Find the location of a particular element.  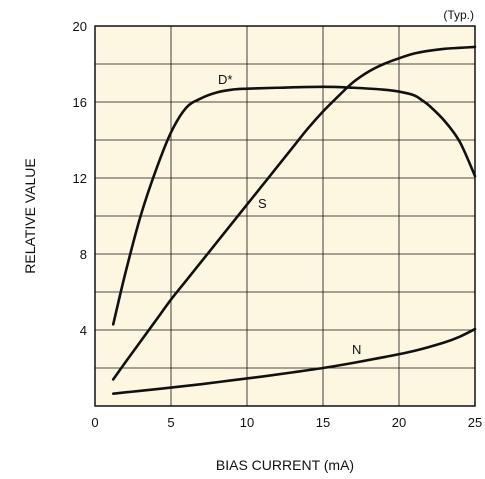

series-label-d-star: D* is located at coordinates (225, 79).